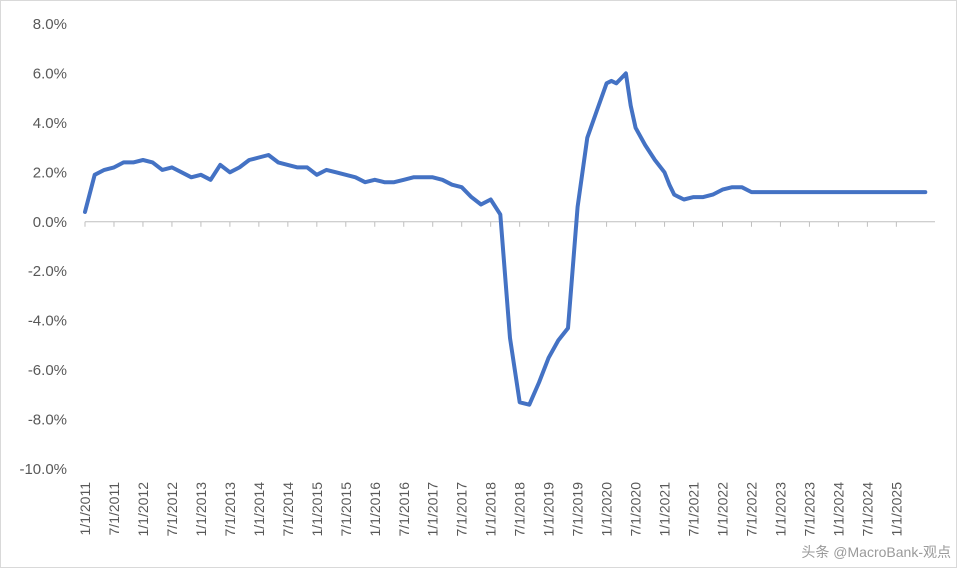 This screenshot has height=568, width=957. What do you see at coordinates (751, 509) in the screenshot?
I see `x-tick-label: 7/1/2022` at bounding box center [751, 509].